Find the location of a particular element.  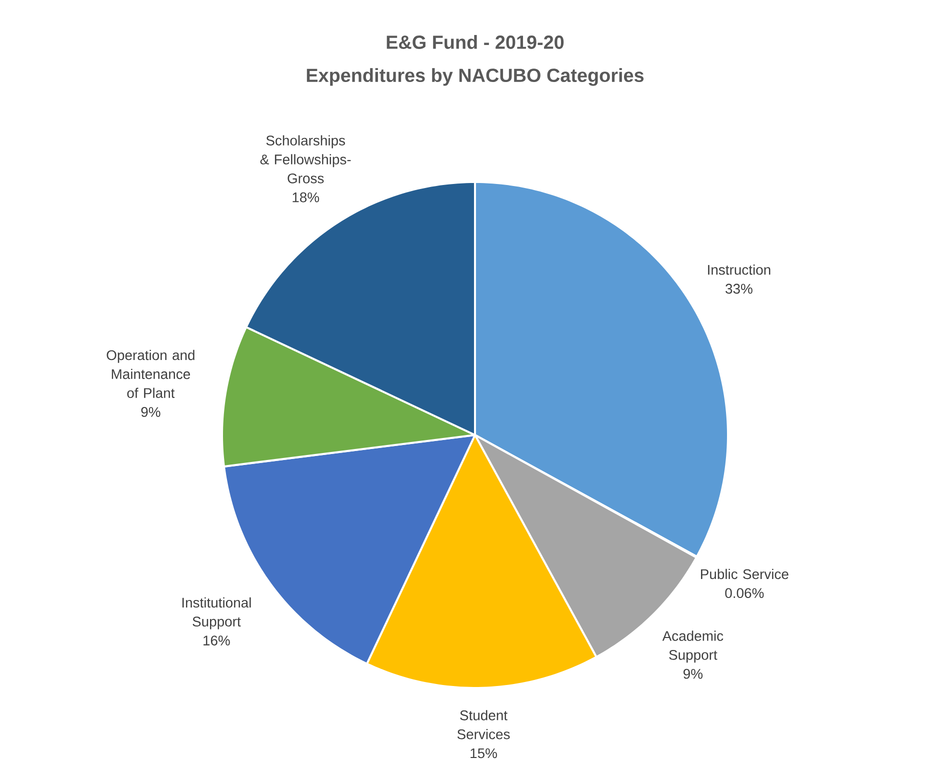

slice-label: Instruction is located at coordinates (739, 269).